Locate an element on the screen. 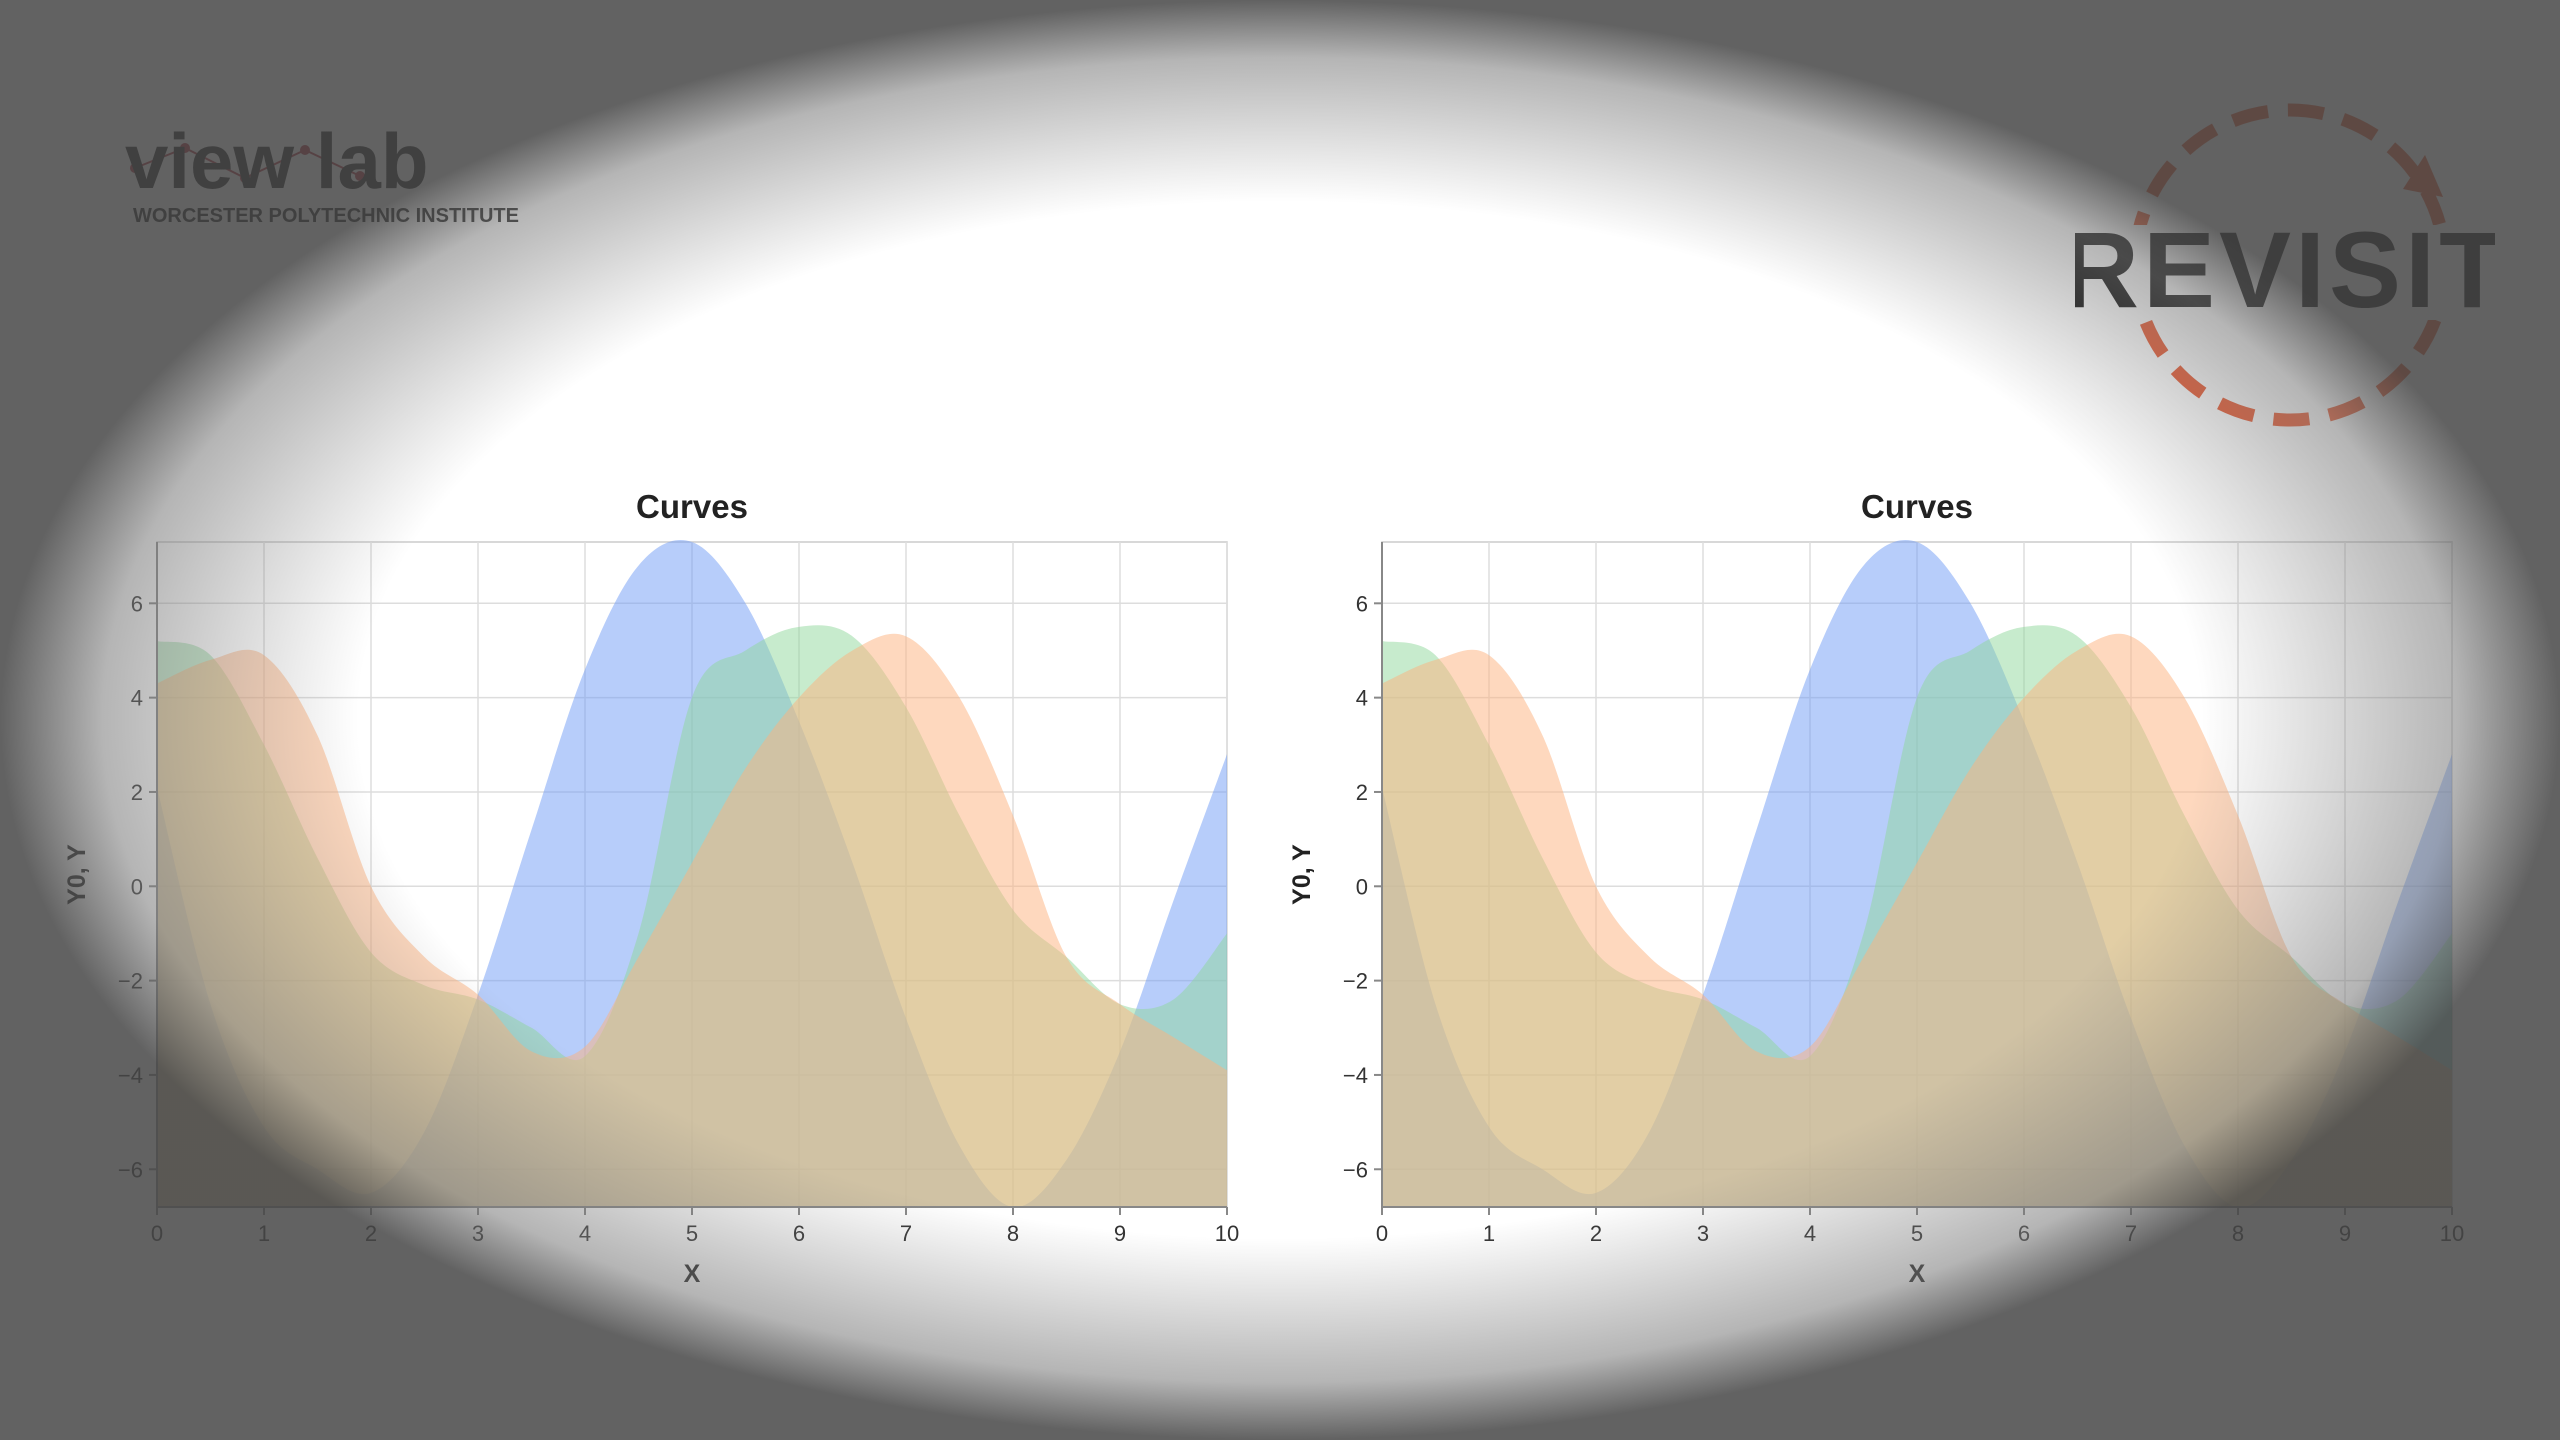 The height and width of the screenshot is (1440, 2560). revisit-logo-text: REVISIT is located at coordinates (2285, 269).